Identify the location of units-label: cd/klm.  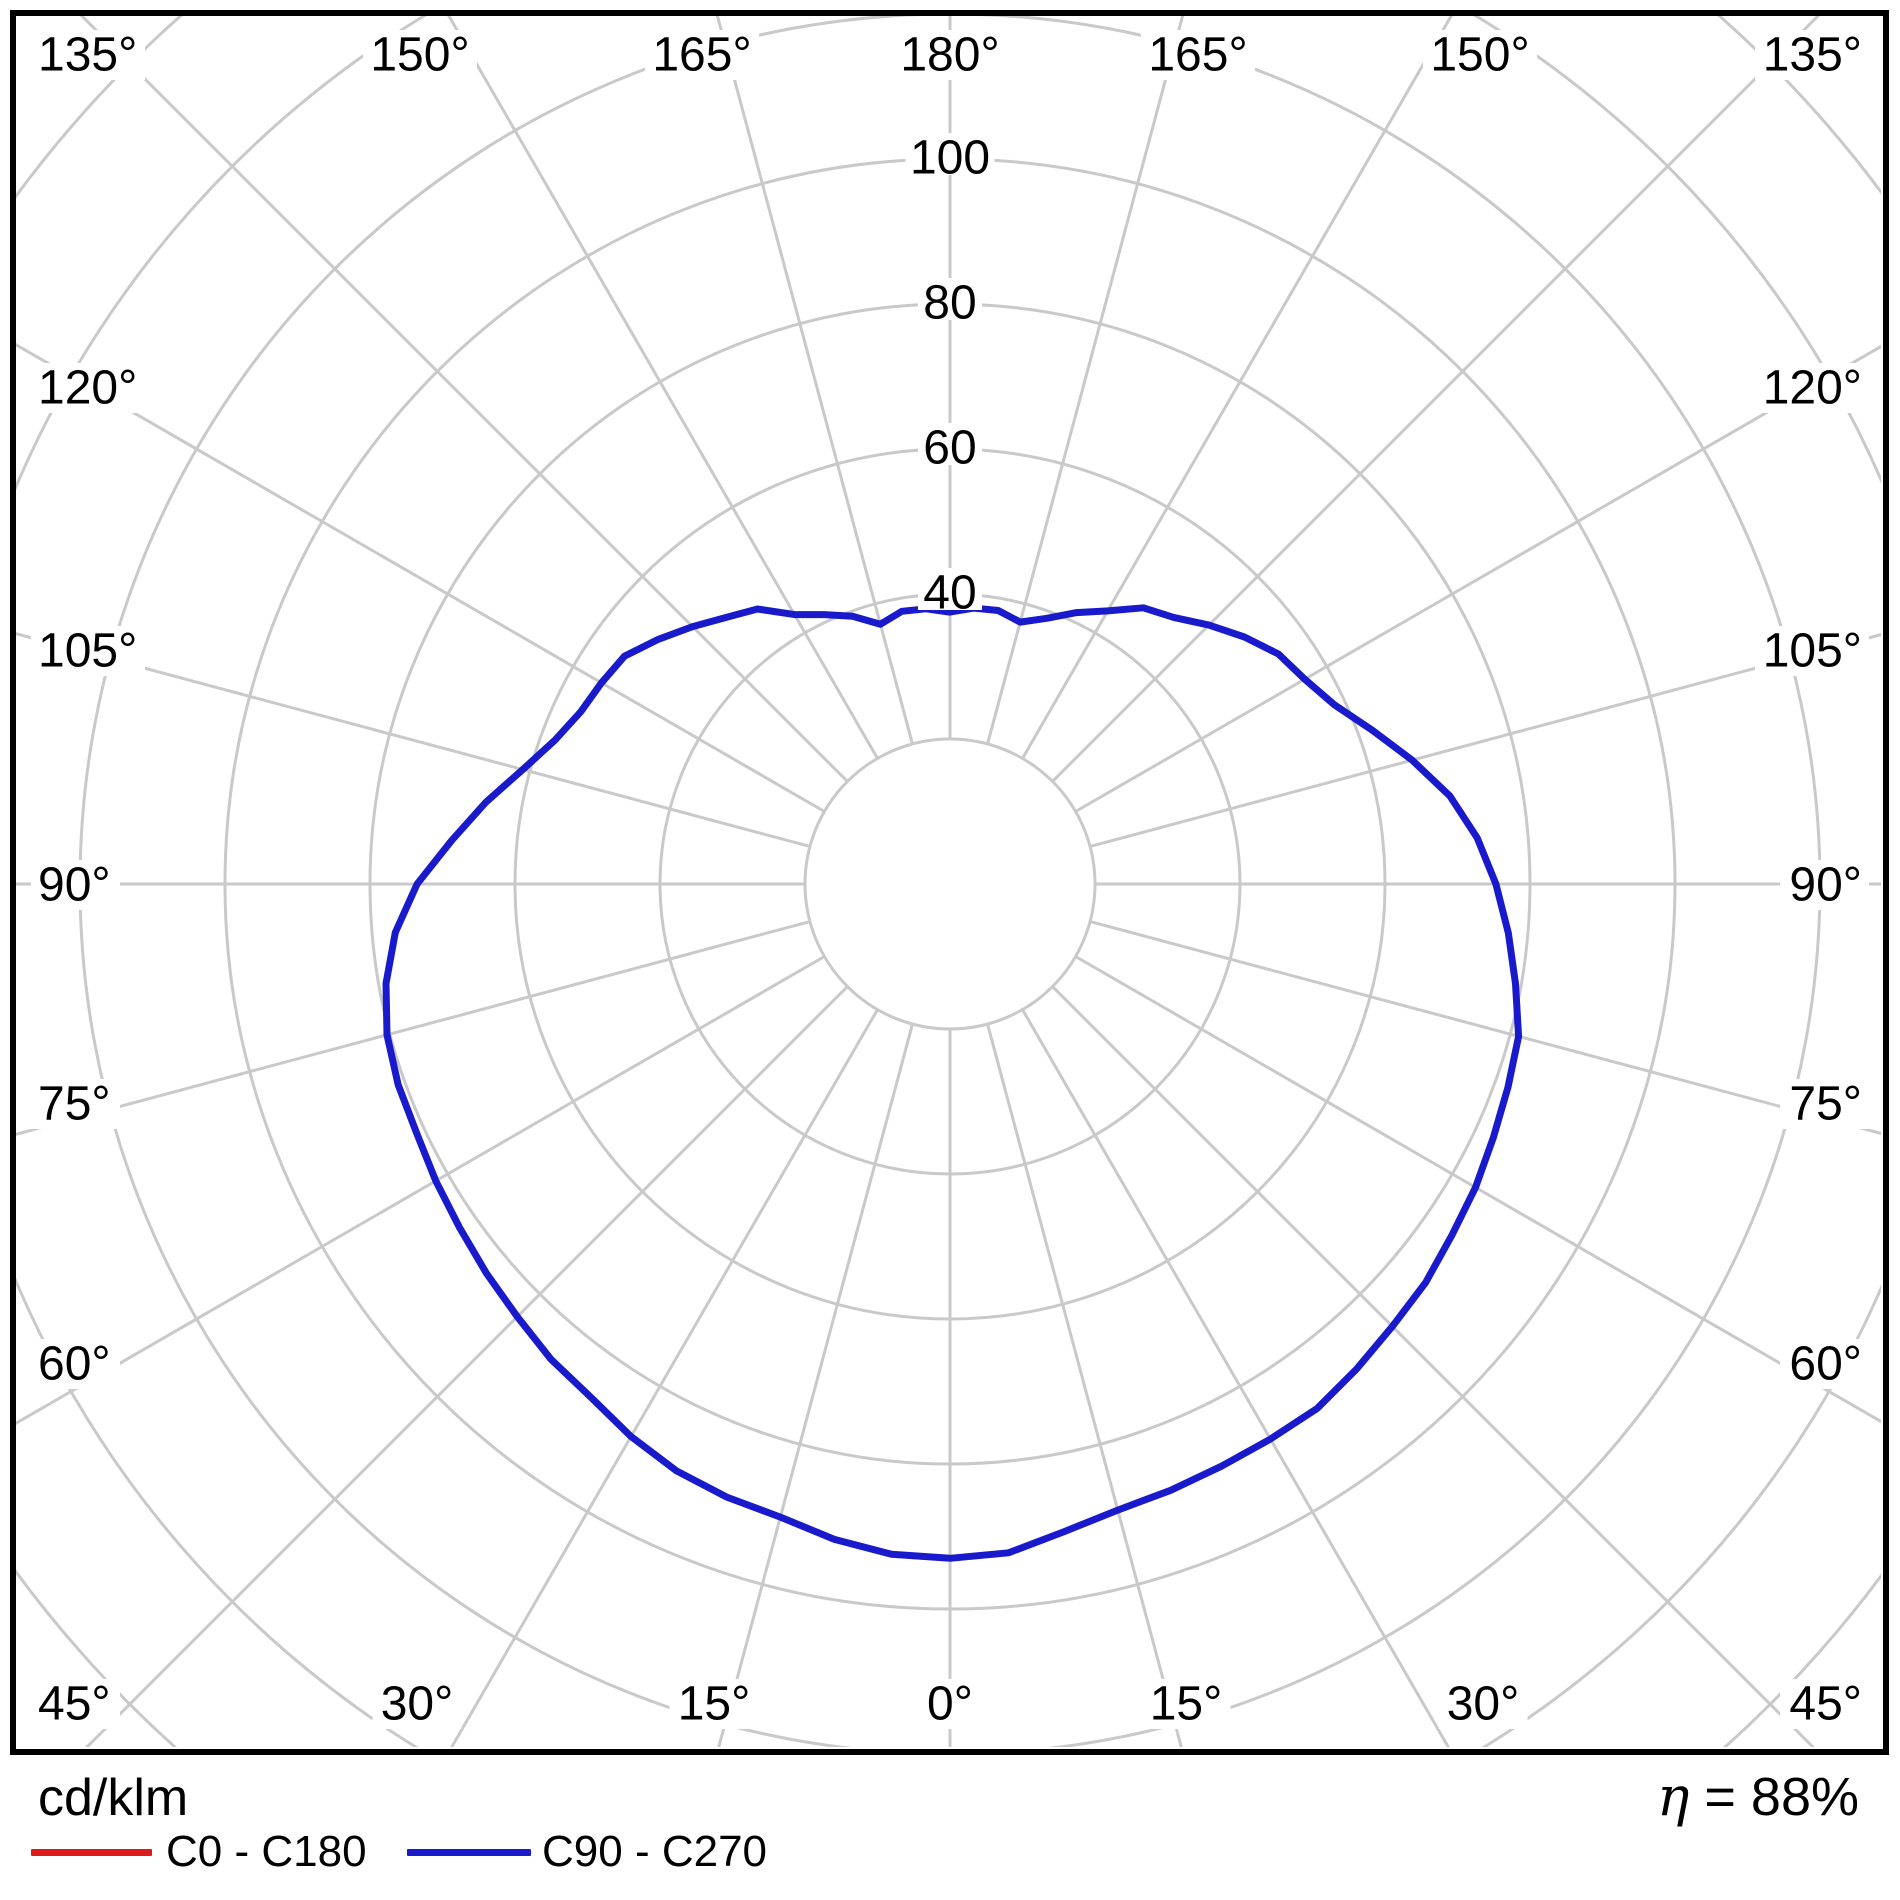
(113, 1798).